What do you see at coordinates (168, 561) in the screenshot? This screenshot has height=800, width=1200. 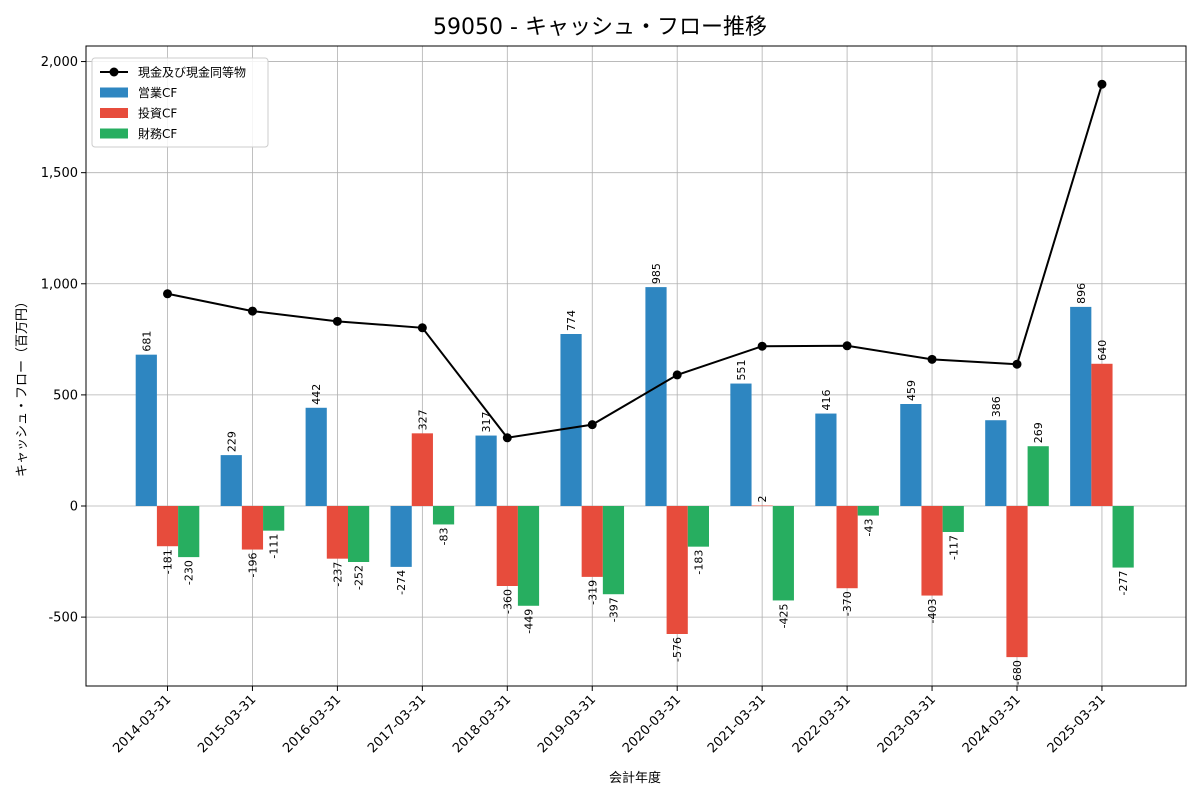 I see `bar-value-label: -181` at bounding box center [168, 561].